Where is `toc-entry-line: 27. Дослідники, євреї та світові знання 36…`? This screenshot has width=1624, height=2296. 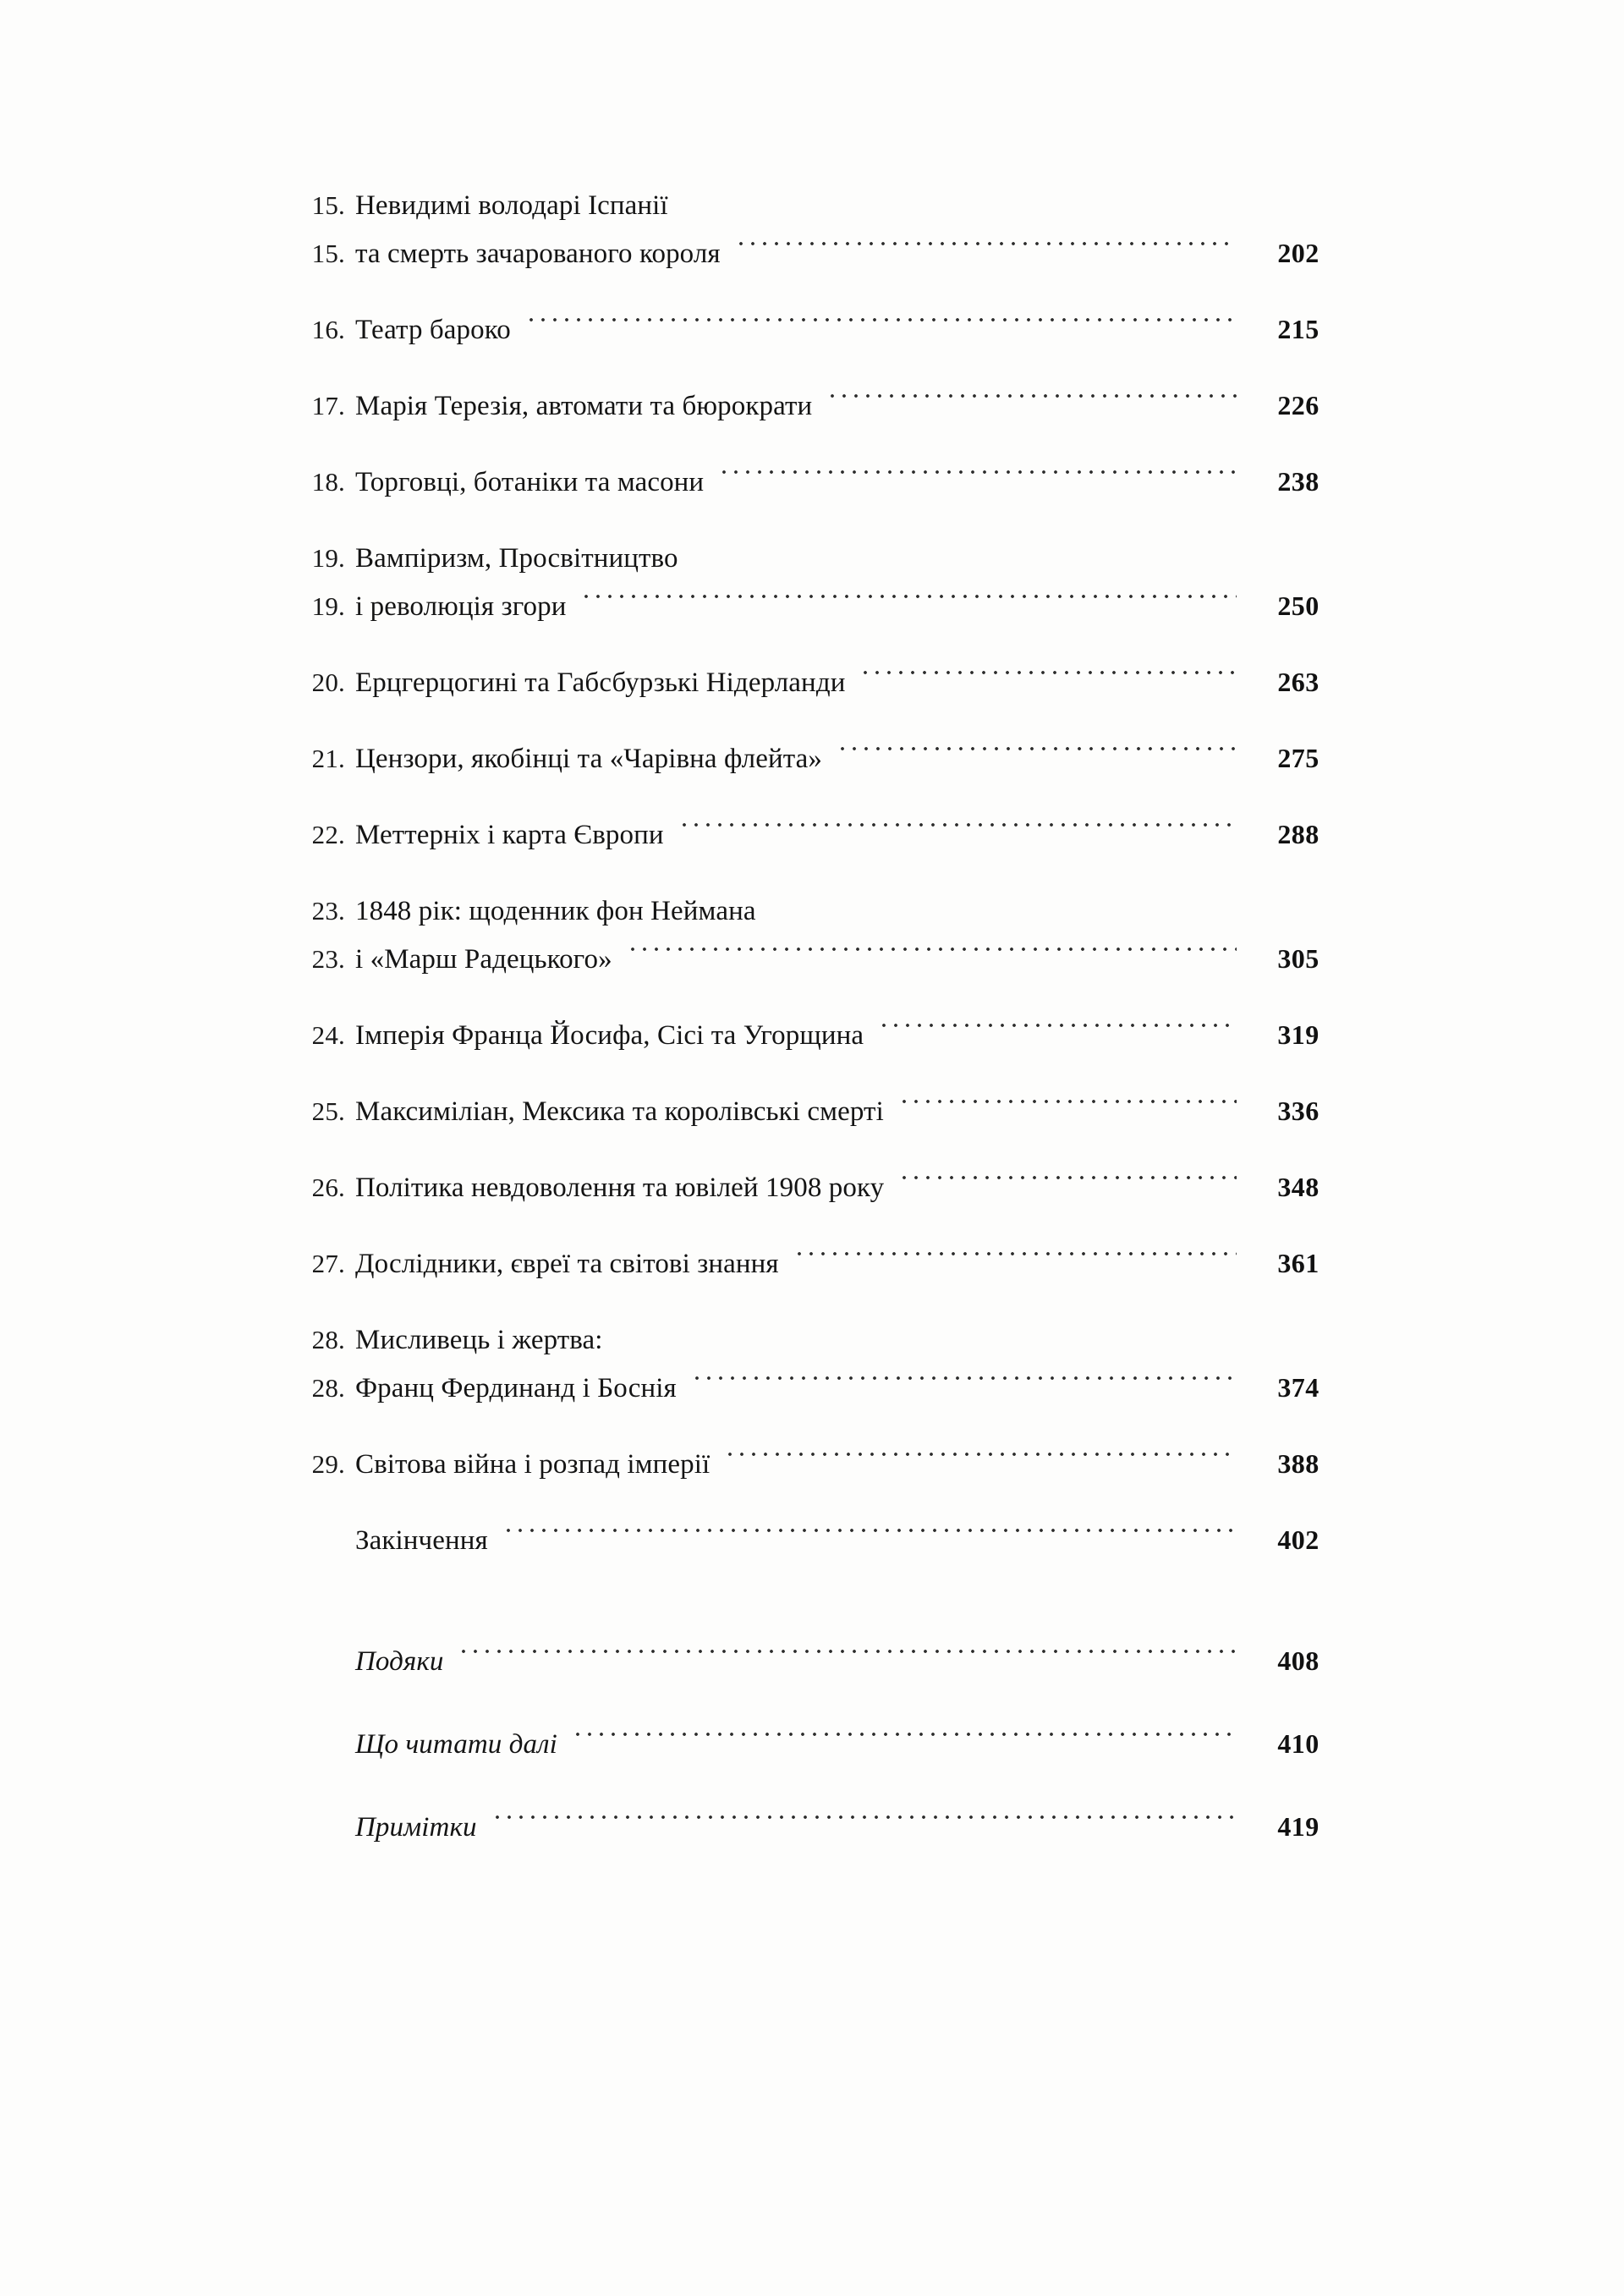
toc-entry-line: 27. Дослідники, євреї та світові знання 36… is located at coordinates (812, 1251).